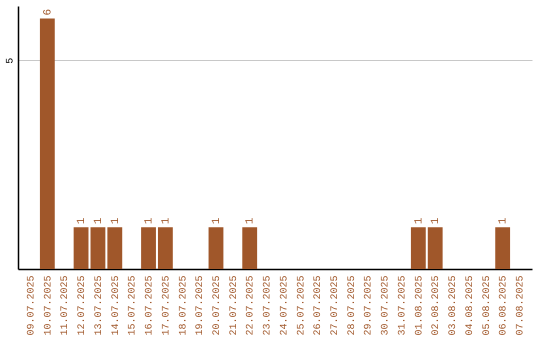 The image size is (540, 340). Describe the element at coordinates (217, 306) in the screenshot. I see `x-tick-label: 20.07.2025` at that location.